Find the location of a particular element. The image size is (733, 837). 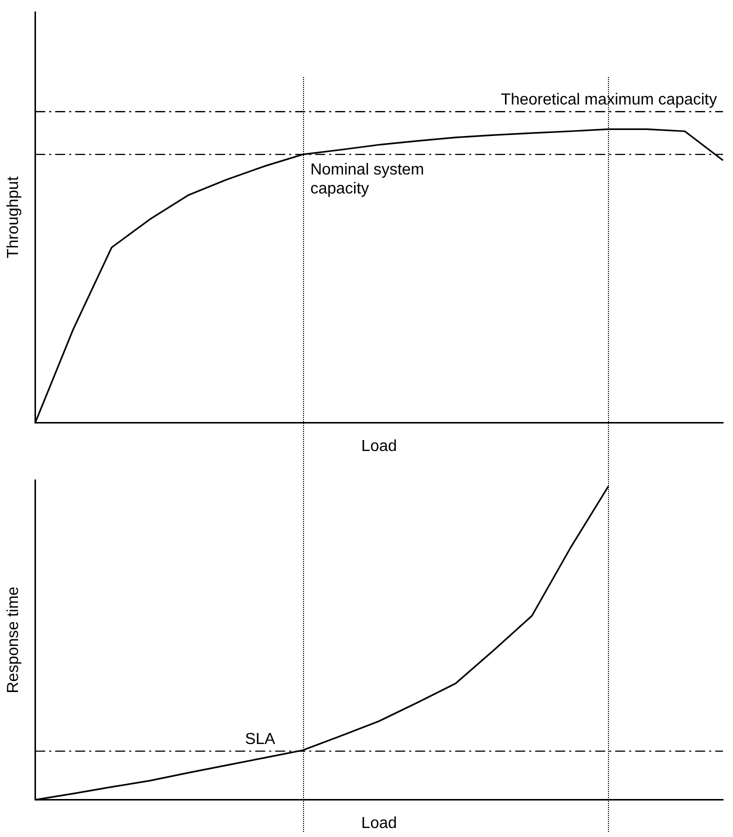

ref-line-label: Nominal system capacity is located at coordinates (367, 179).